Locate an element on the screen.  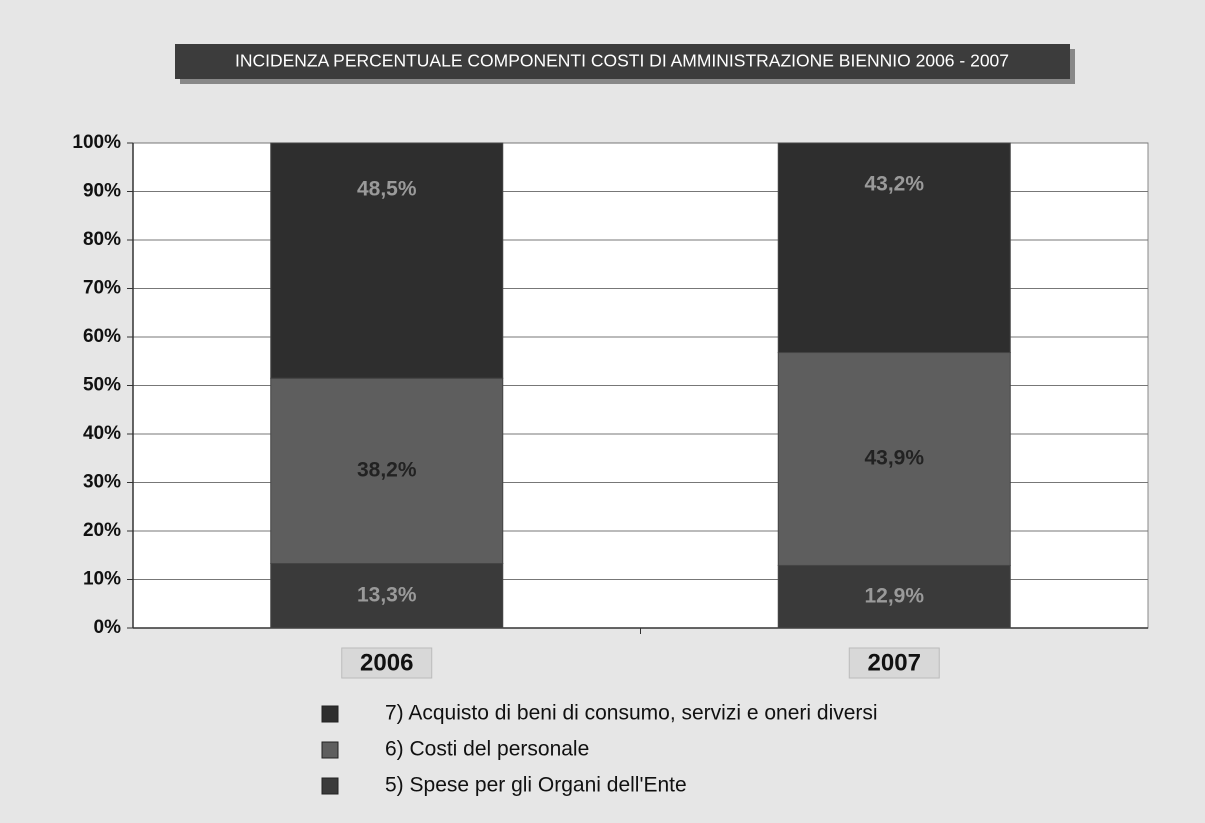
y-tick-label: 0% is located at coordinates (108, 627).